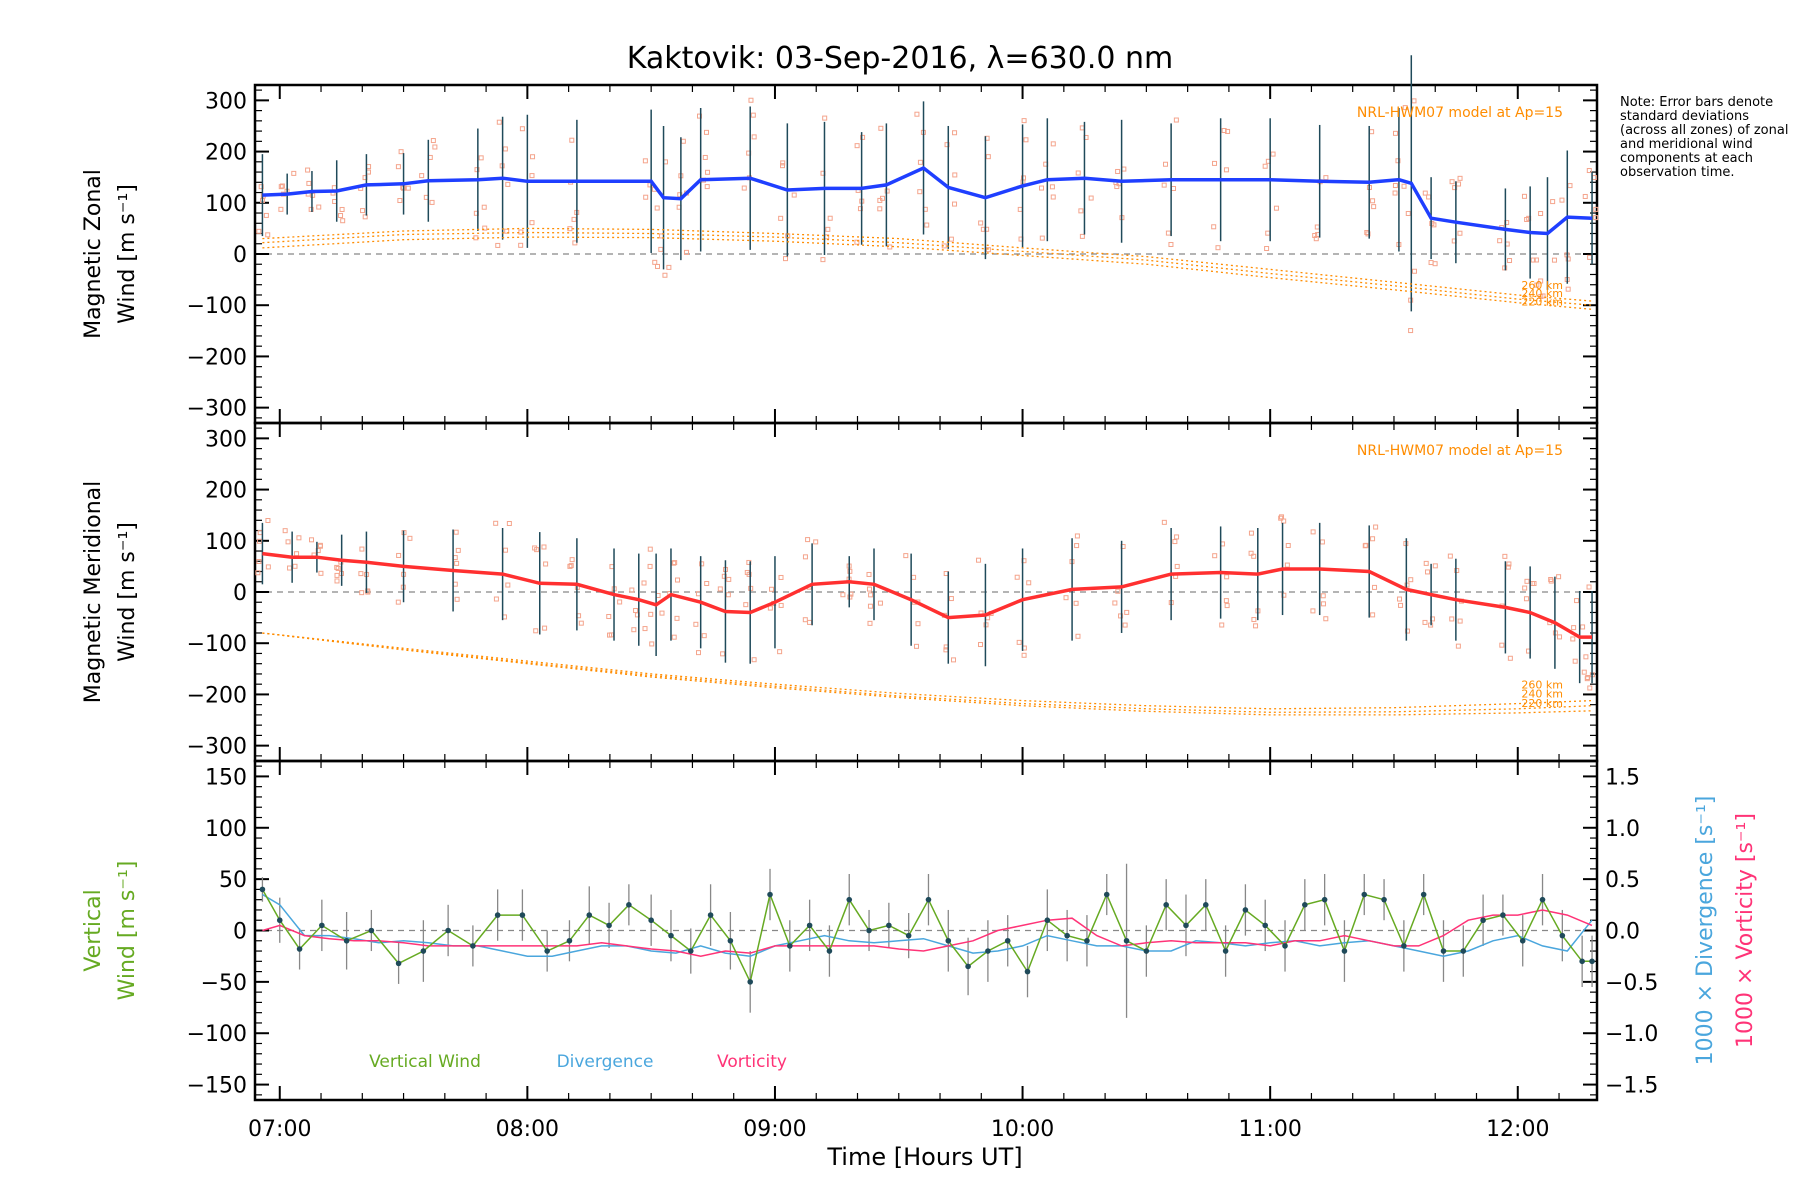 This screenshot has width=1800, height=1200. Describe the element at coordinates (93, 592) in the screenshot. I see `y-axis-label-line1: Magnetic Meridional` at that location.